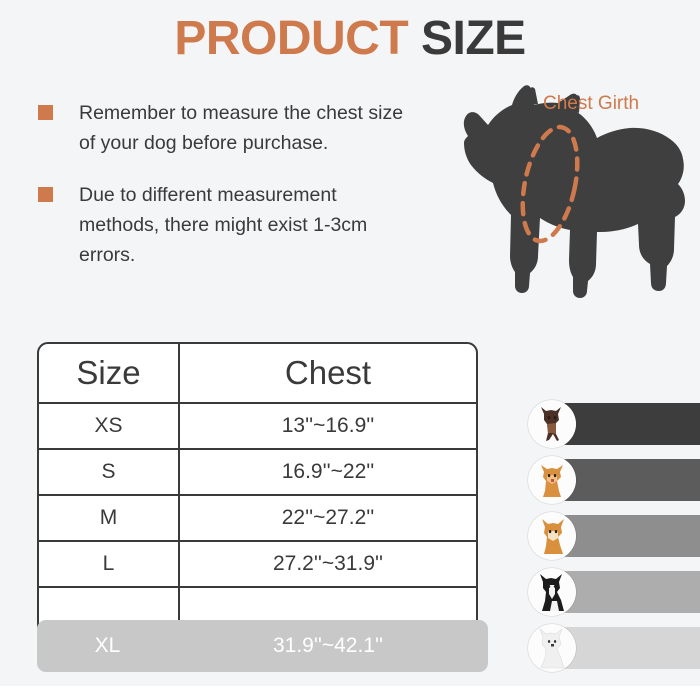 The image size is (700, 700). What do you see at coordinates (291, 38) in the screenshot?
I see `title-part-product: PRODUCT` at bounding box center [291, 38].